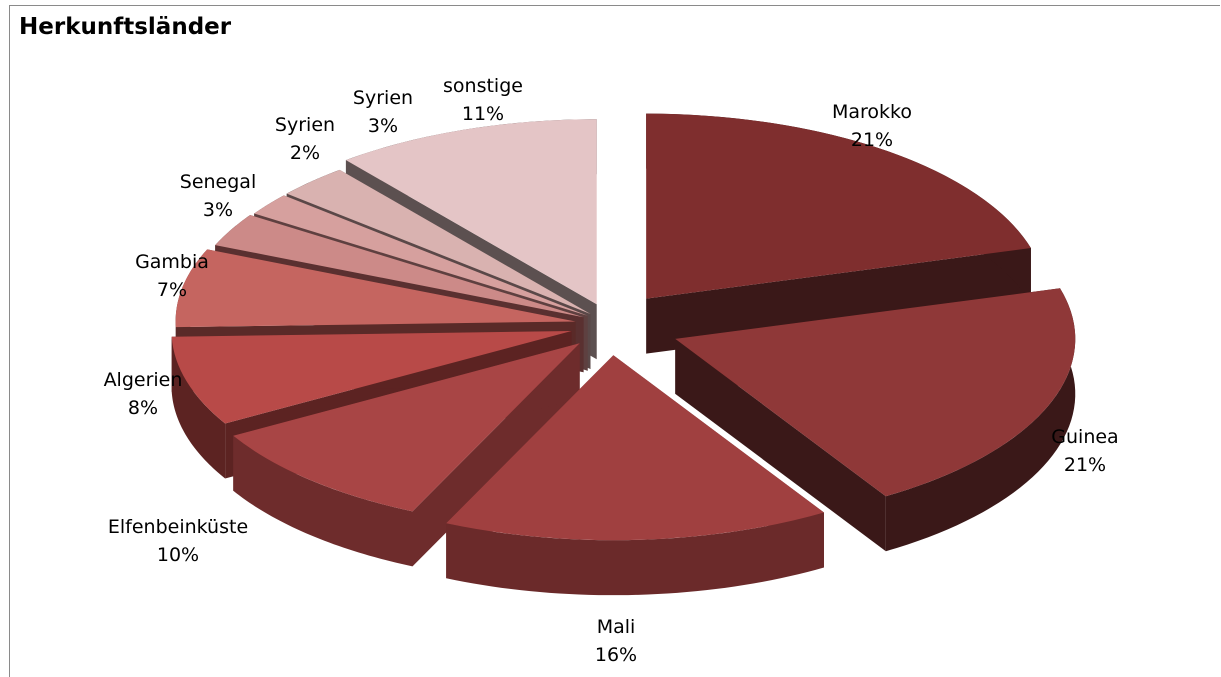  Describe the element at coordinates (218, 182) in the screenshot. I see `slice-label-name: Senegal` at that location.